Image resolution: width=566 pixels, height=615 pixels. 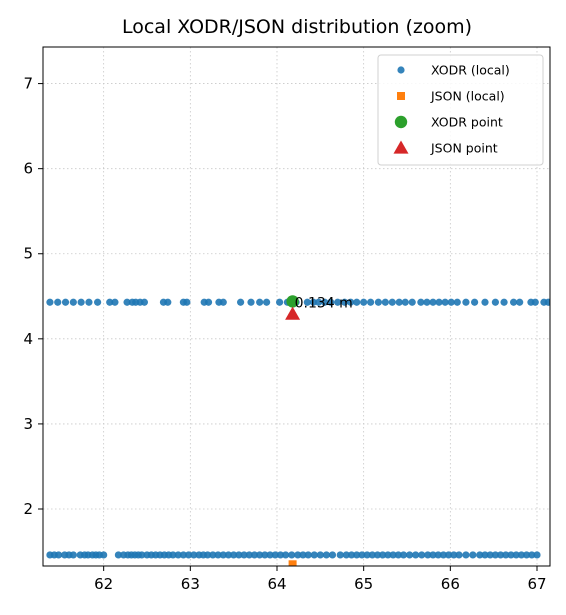 What do you see at coordinates (276, 584) in the screenshot?
I see `x-tick-label: 64` at bounding box center [276, 584].